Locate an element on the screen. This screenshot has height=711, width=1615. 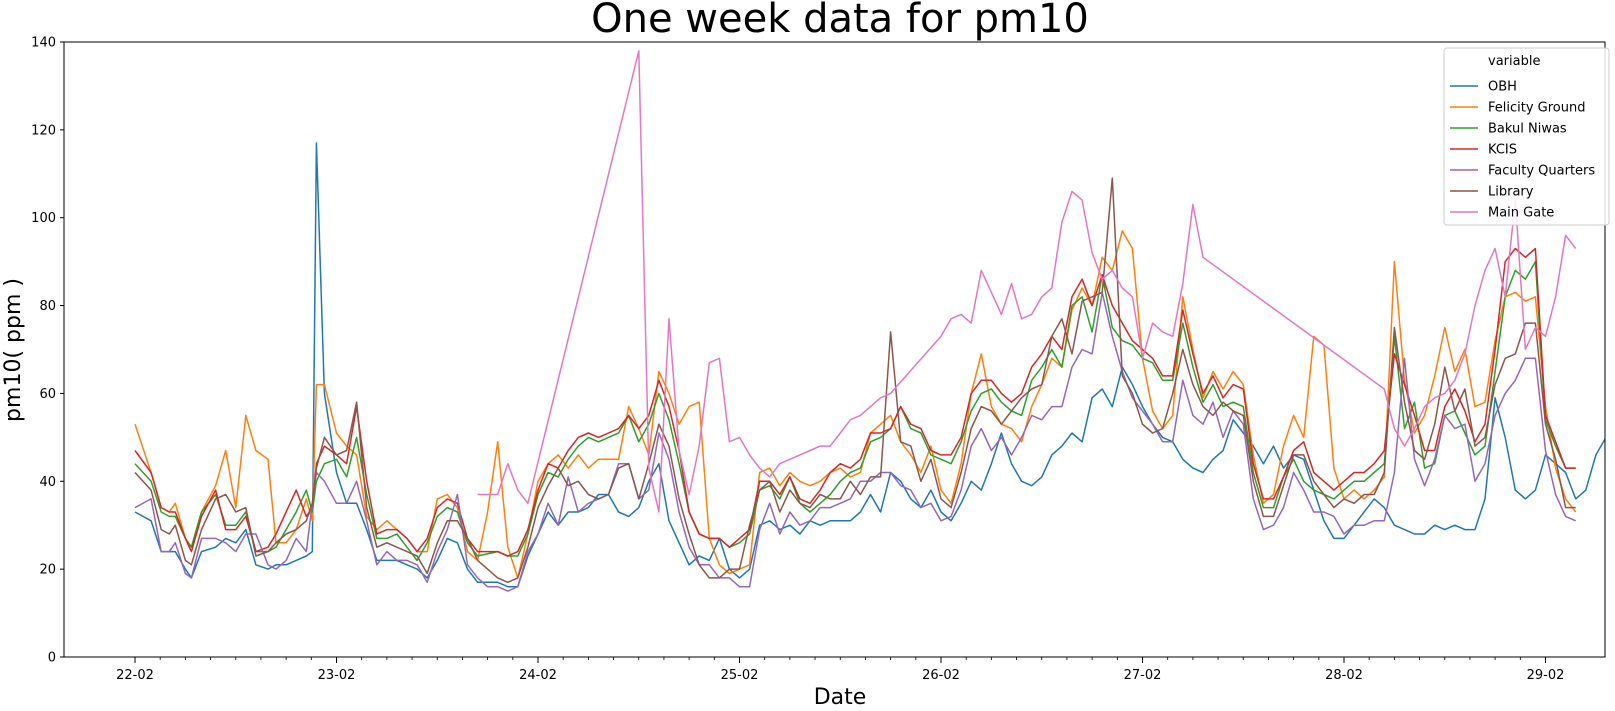
x-axis: 22-02 23-02 24-02 25-02 26-02 27-02 28-02 29-02 is located at coordinates (840, 670).